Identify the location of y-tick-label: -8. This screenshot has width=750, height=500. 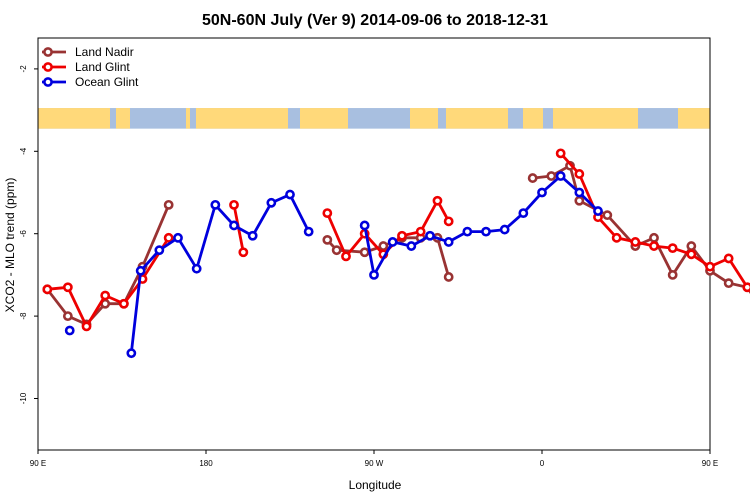
(23, 316).